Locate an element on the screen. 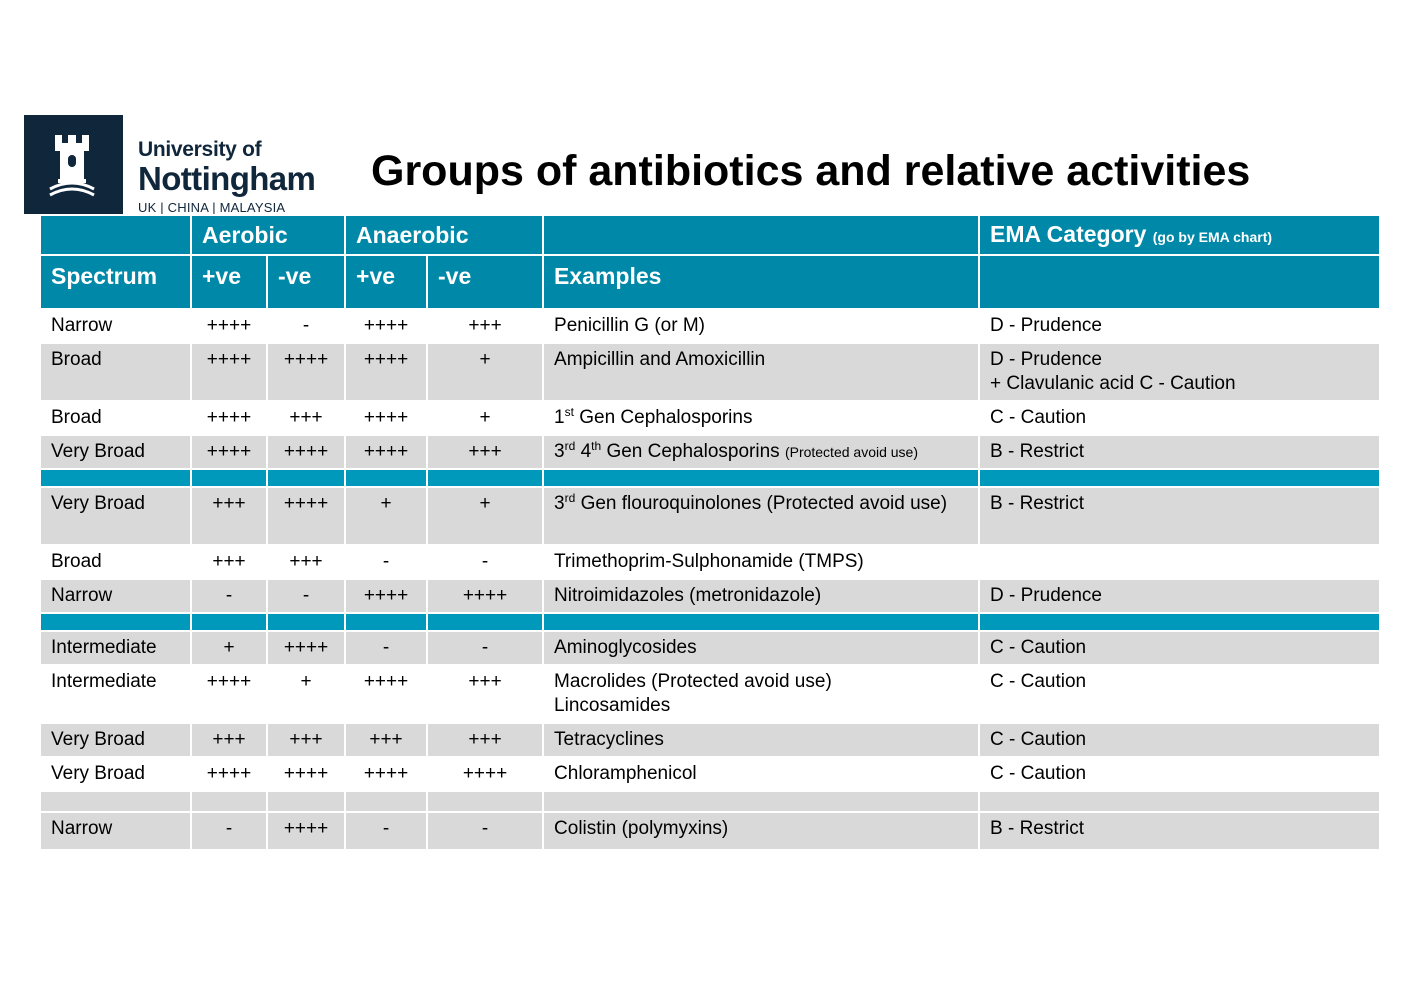 This screenshot has height=992, width=1403. header-ema-blank is located at coordinates (1180, 282).